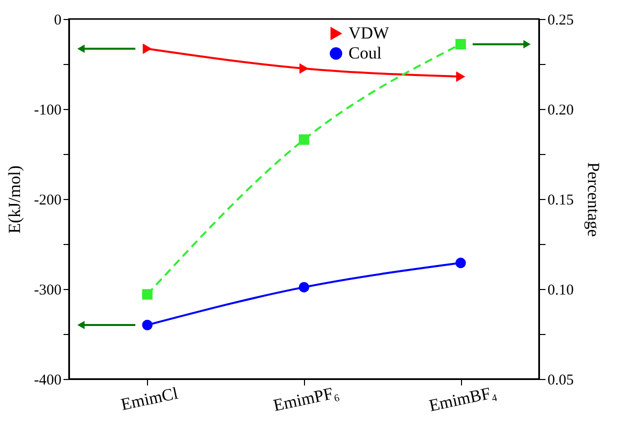 Image resolution: width=620 pixels, height=440 pixels. Describe the element at coordinates (561, 380) in the screenshot. I see `y2-tick-label: 0.05` at that location.